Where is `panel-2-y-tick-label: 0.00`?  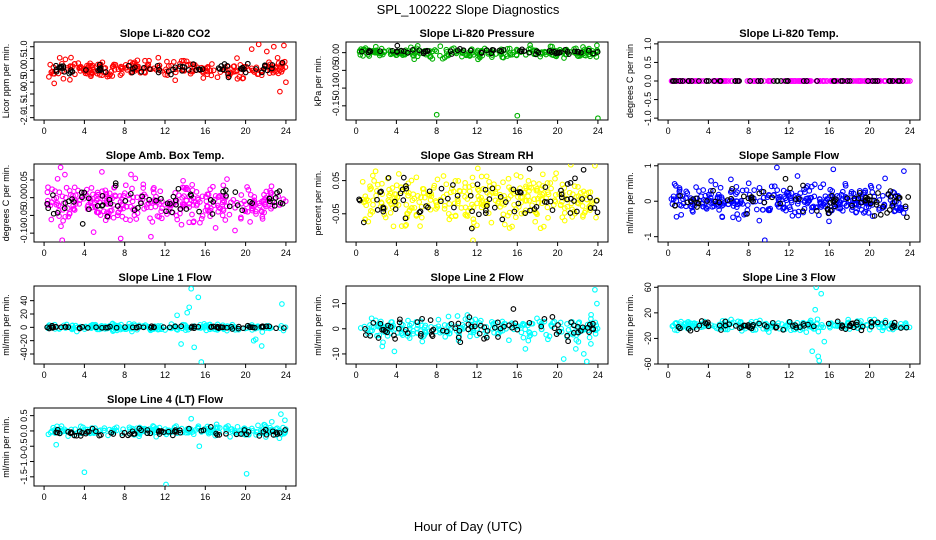 panel-2-y-tick-label: 0.00 is located at coordinates (336, 53).